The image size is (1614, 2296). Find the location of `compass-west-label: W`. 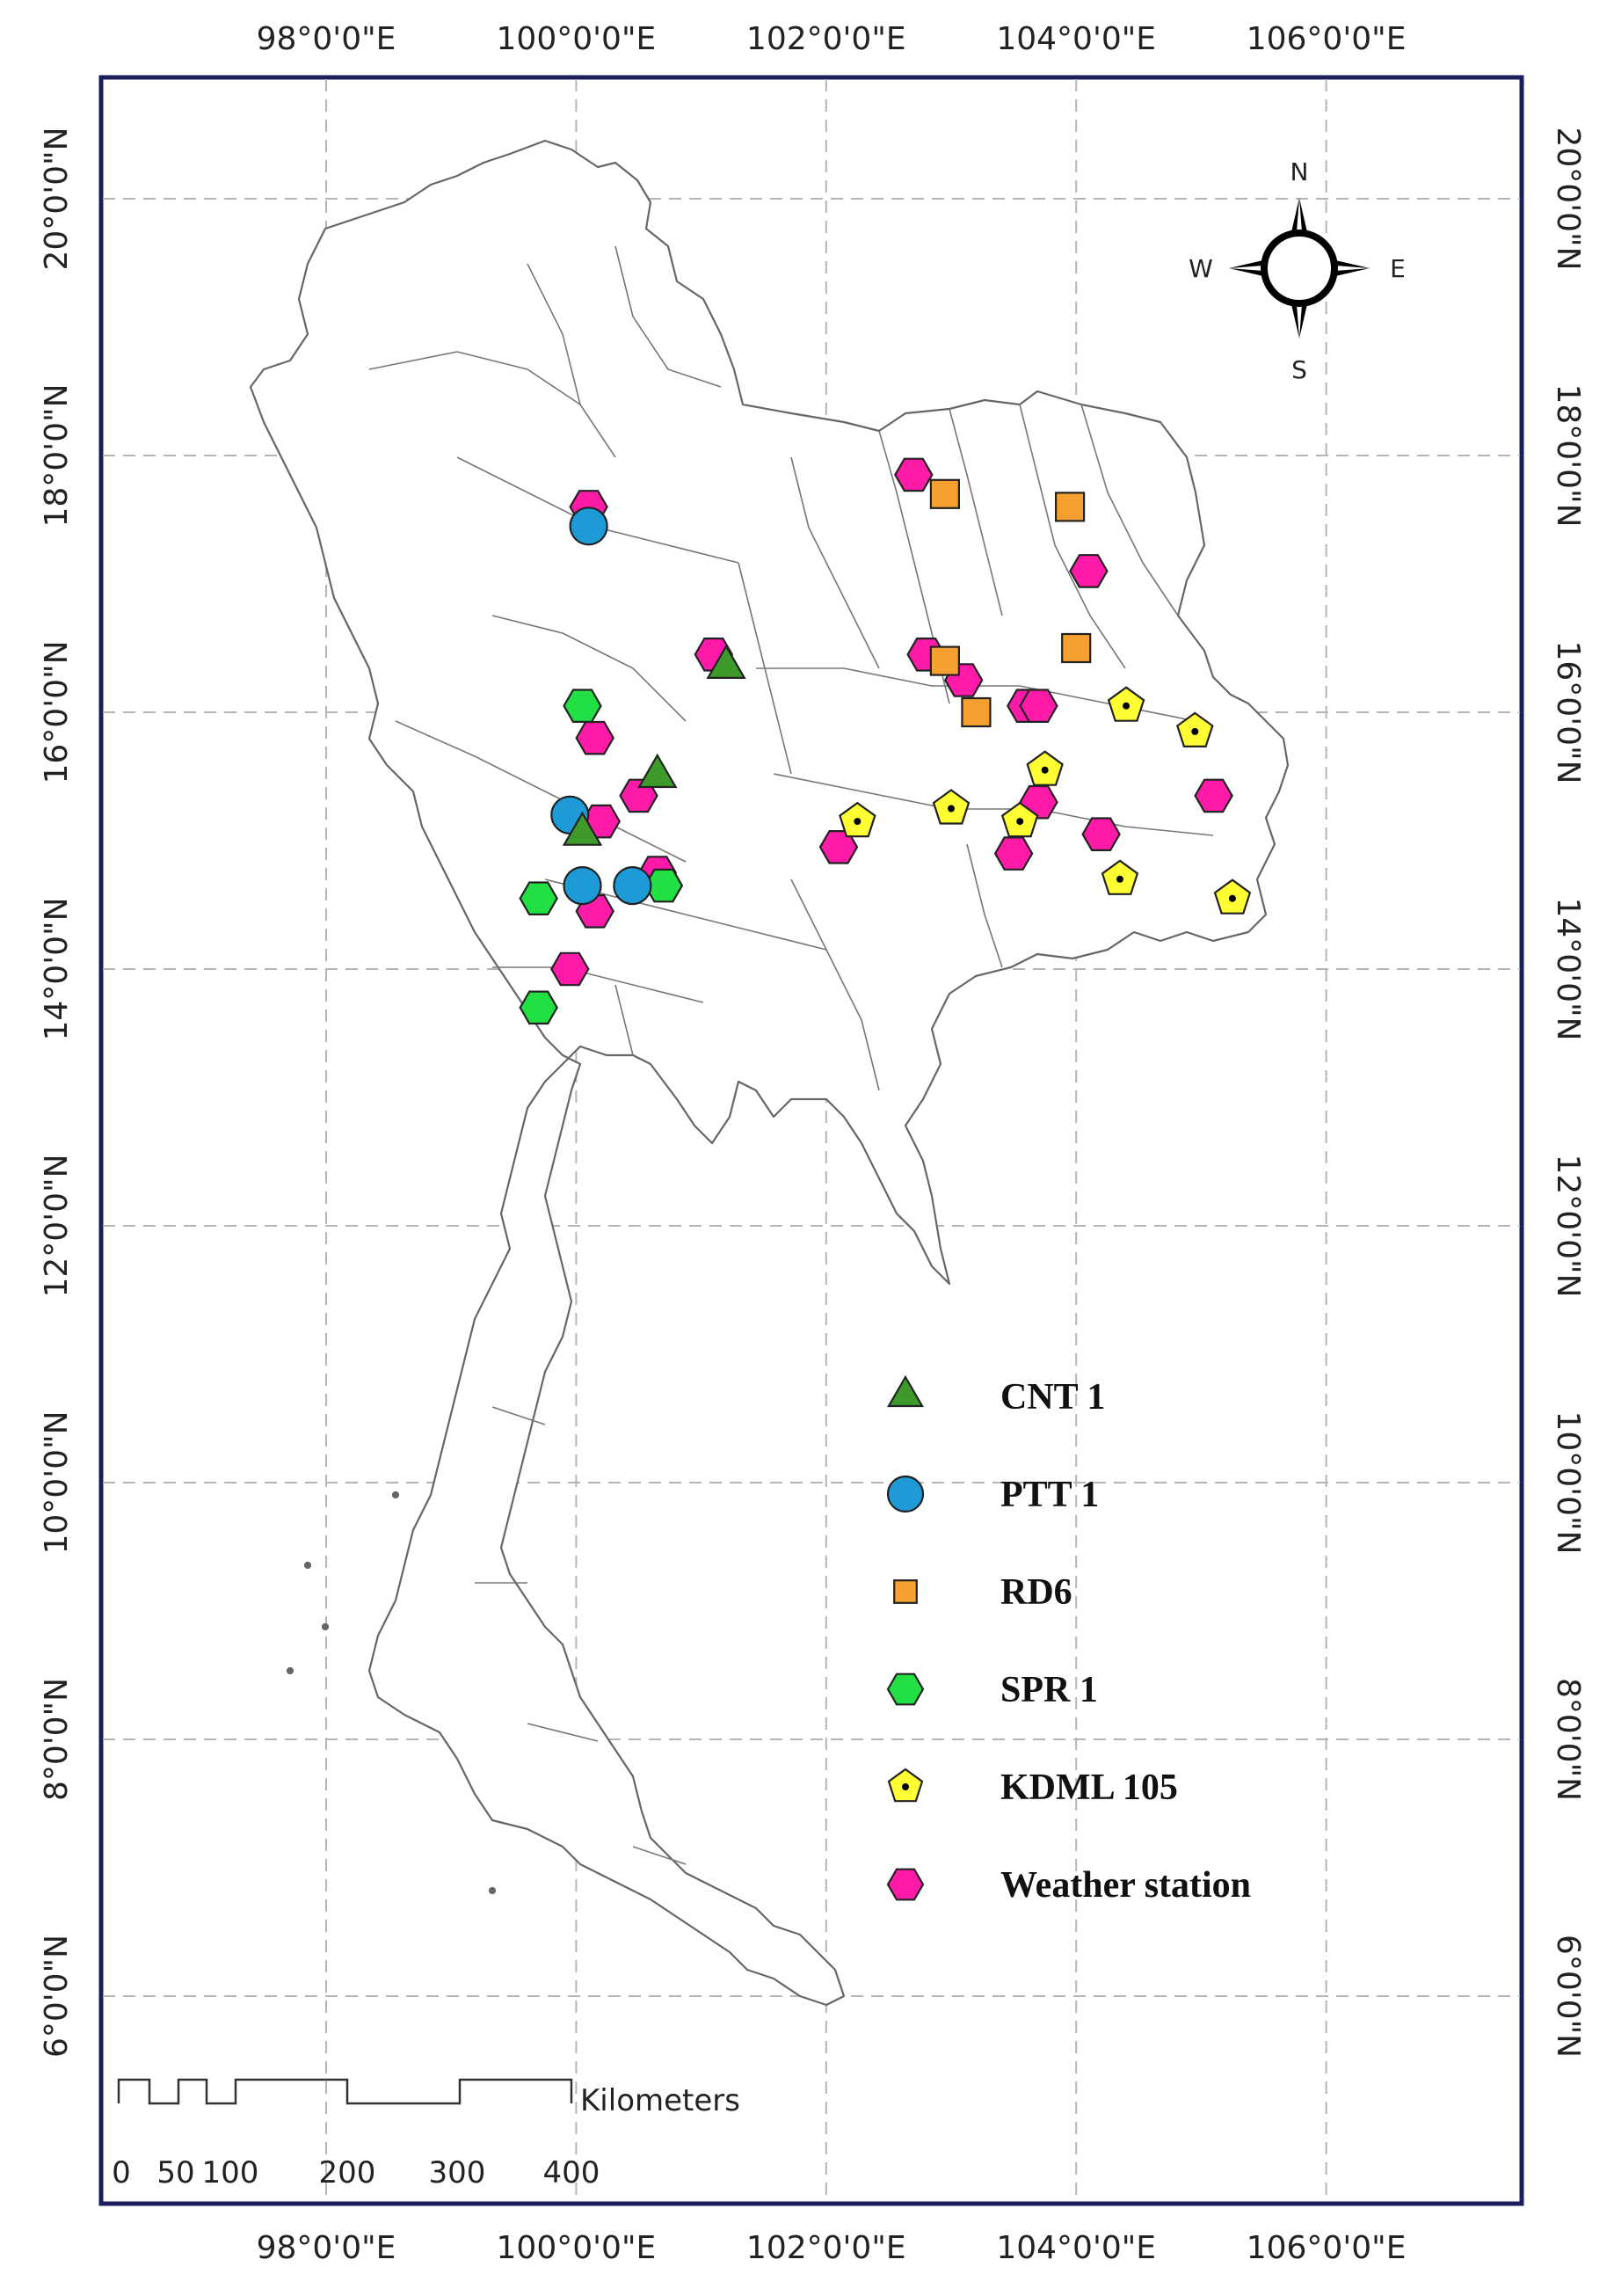

compass-west-label: W is located at coordinates (1201, 268).